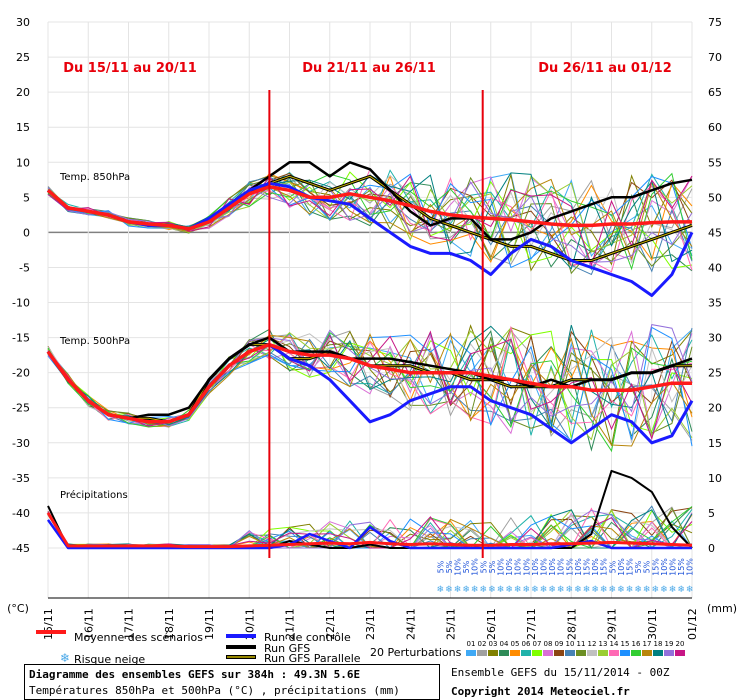 The height and width of the screenshot is (700, 740). What do you see at coordinates (21, 548) in the screenshot?
I see `left-tick-label: -45` at bounding box center [21, 548].